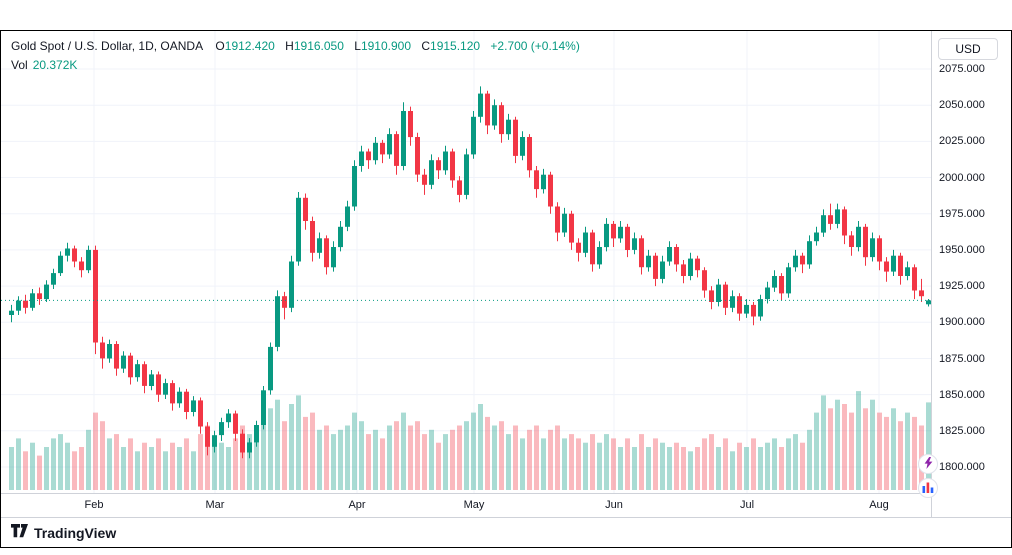 Image resolution: width=1012 pixels, height=555 pixels. Describe the element at coordinates (357, 505) in the screenshot. I see `time-axis-label: Apr` at that location.